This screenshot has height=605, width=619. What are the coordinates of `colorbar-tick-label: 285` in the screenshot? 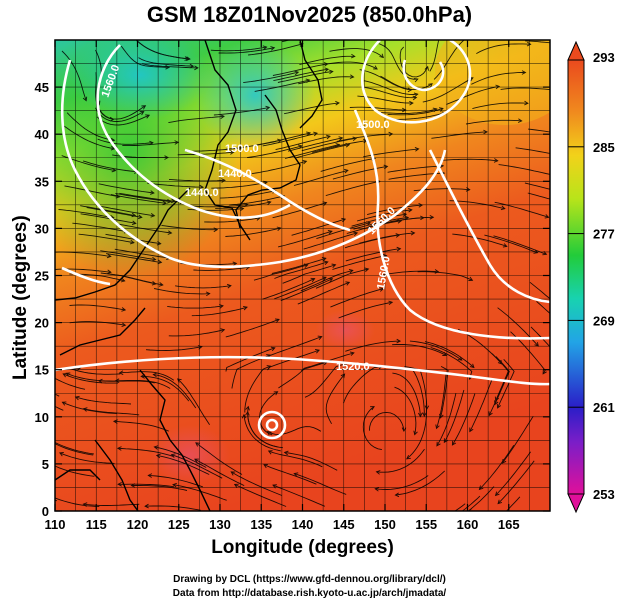 It's located at (604, 147).